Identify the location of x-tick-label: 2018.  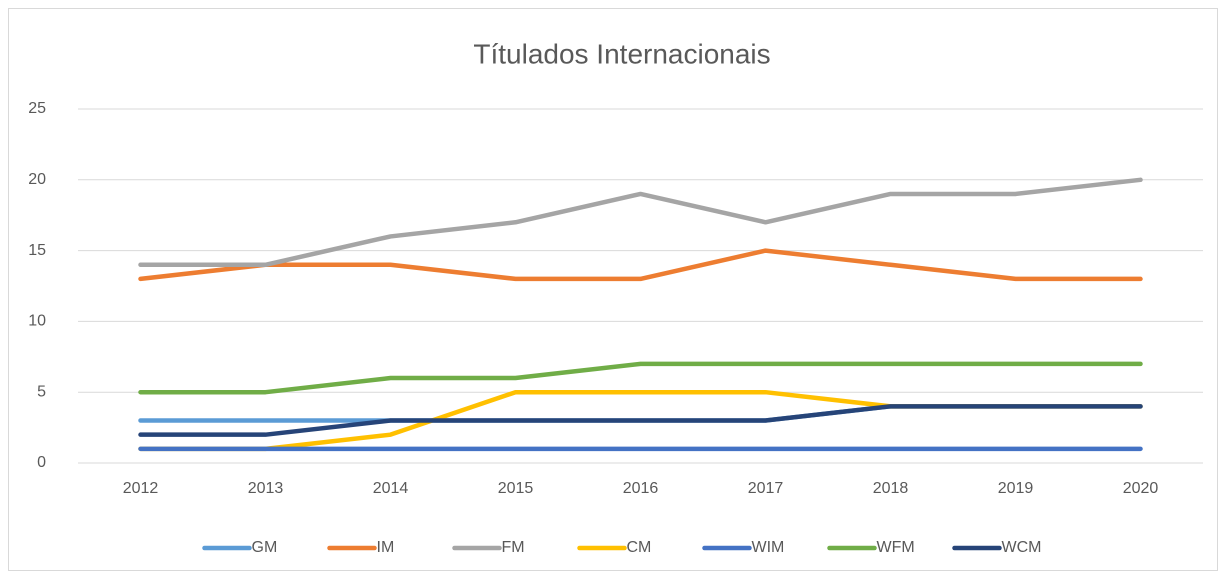
(891, 488).